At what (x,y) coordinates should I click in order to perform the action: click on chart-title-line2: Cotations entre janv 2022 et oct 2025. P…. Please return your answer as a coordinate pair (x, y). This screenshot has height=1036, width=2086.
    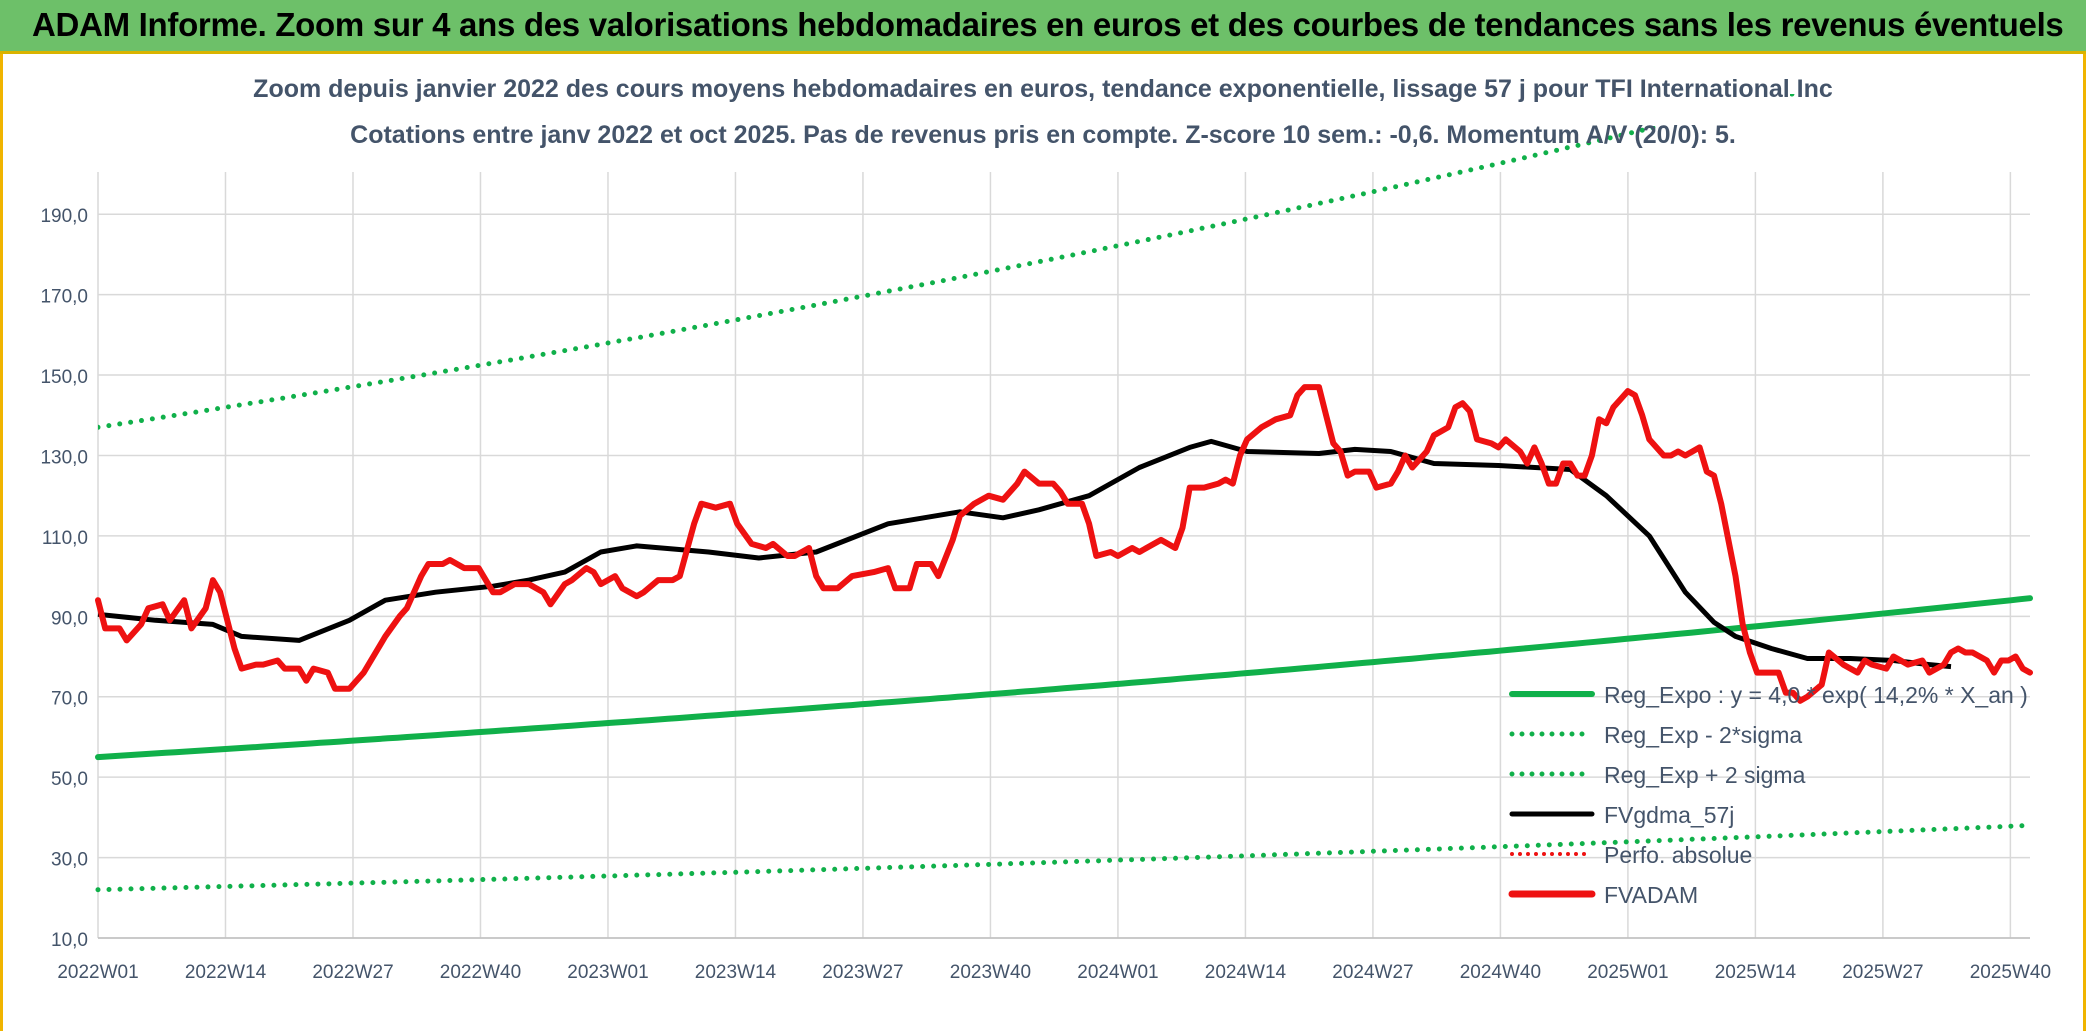
    Looking at the image, I should click on (1043, 135).